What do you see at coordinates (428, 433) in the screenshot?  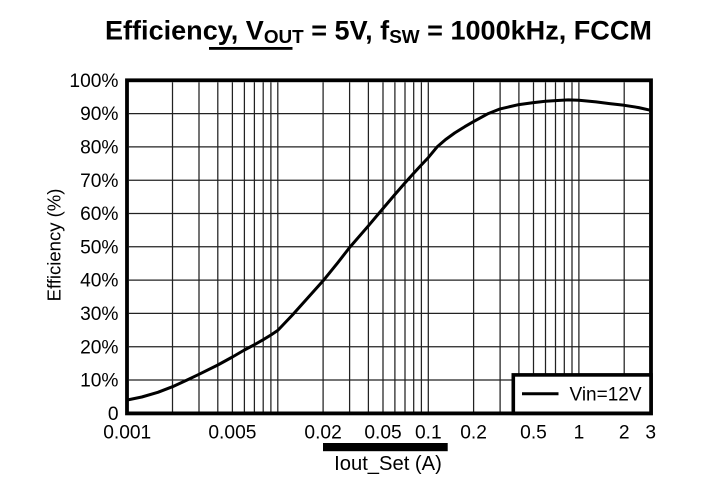 I see `svg-text: 0.1` at bounding box center [428, 433].